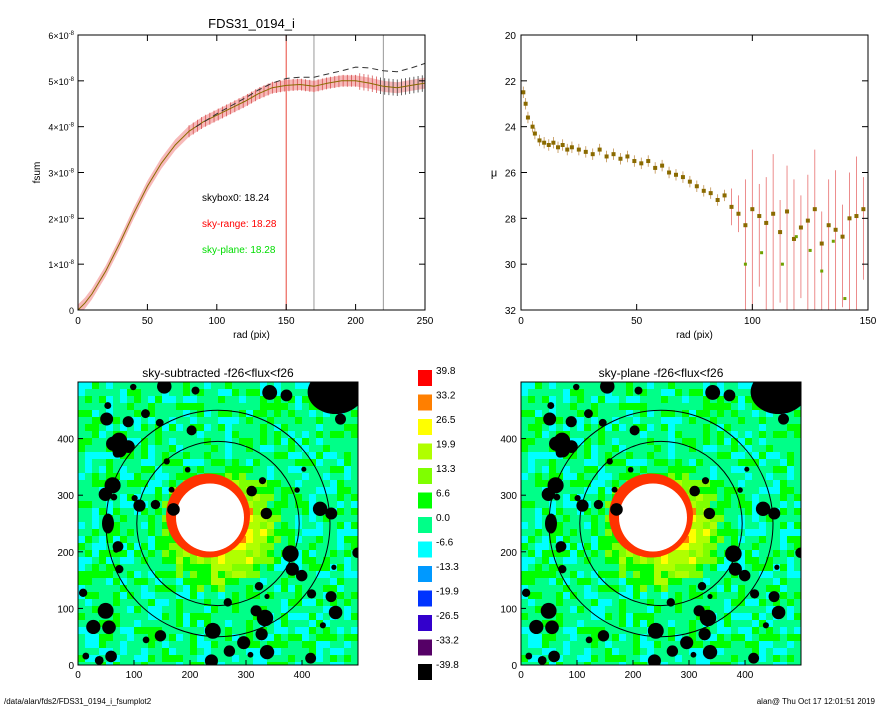 The width and height of the screenshot is (885, 708). I want to click on sky-annotation: sky-range: 18.28, so click(239, 224).